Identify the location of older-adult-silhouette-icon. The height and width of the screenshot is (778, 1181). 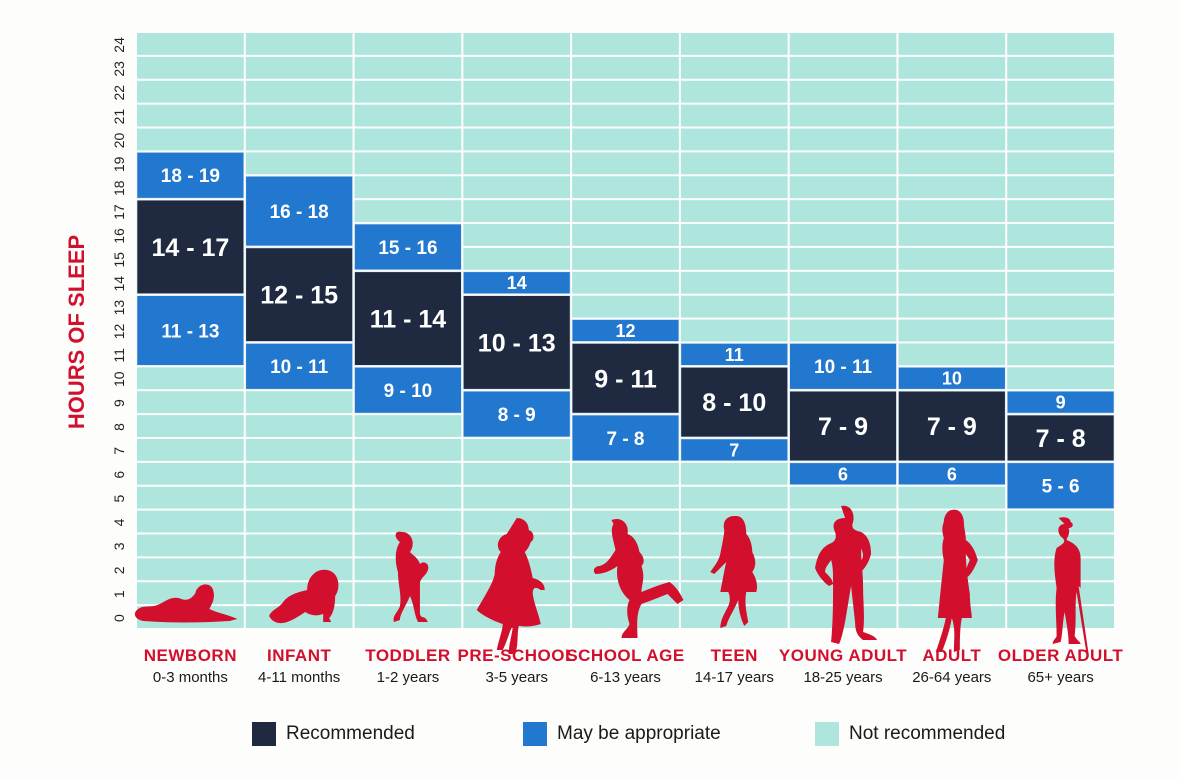
(1070, 585).